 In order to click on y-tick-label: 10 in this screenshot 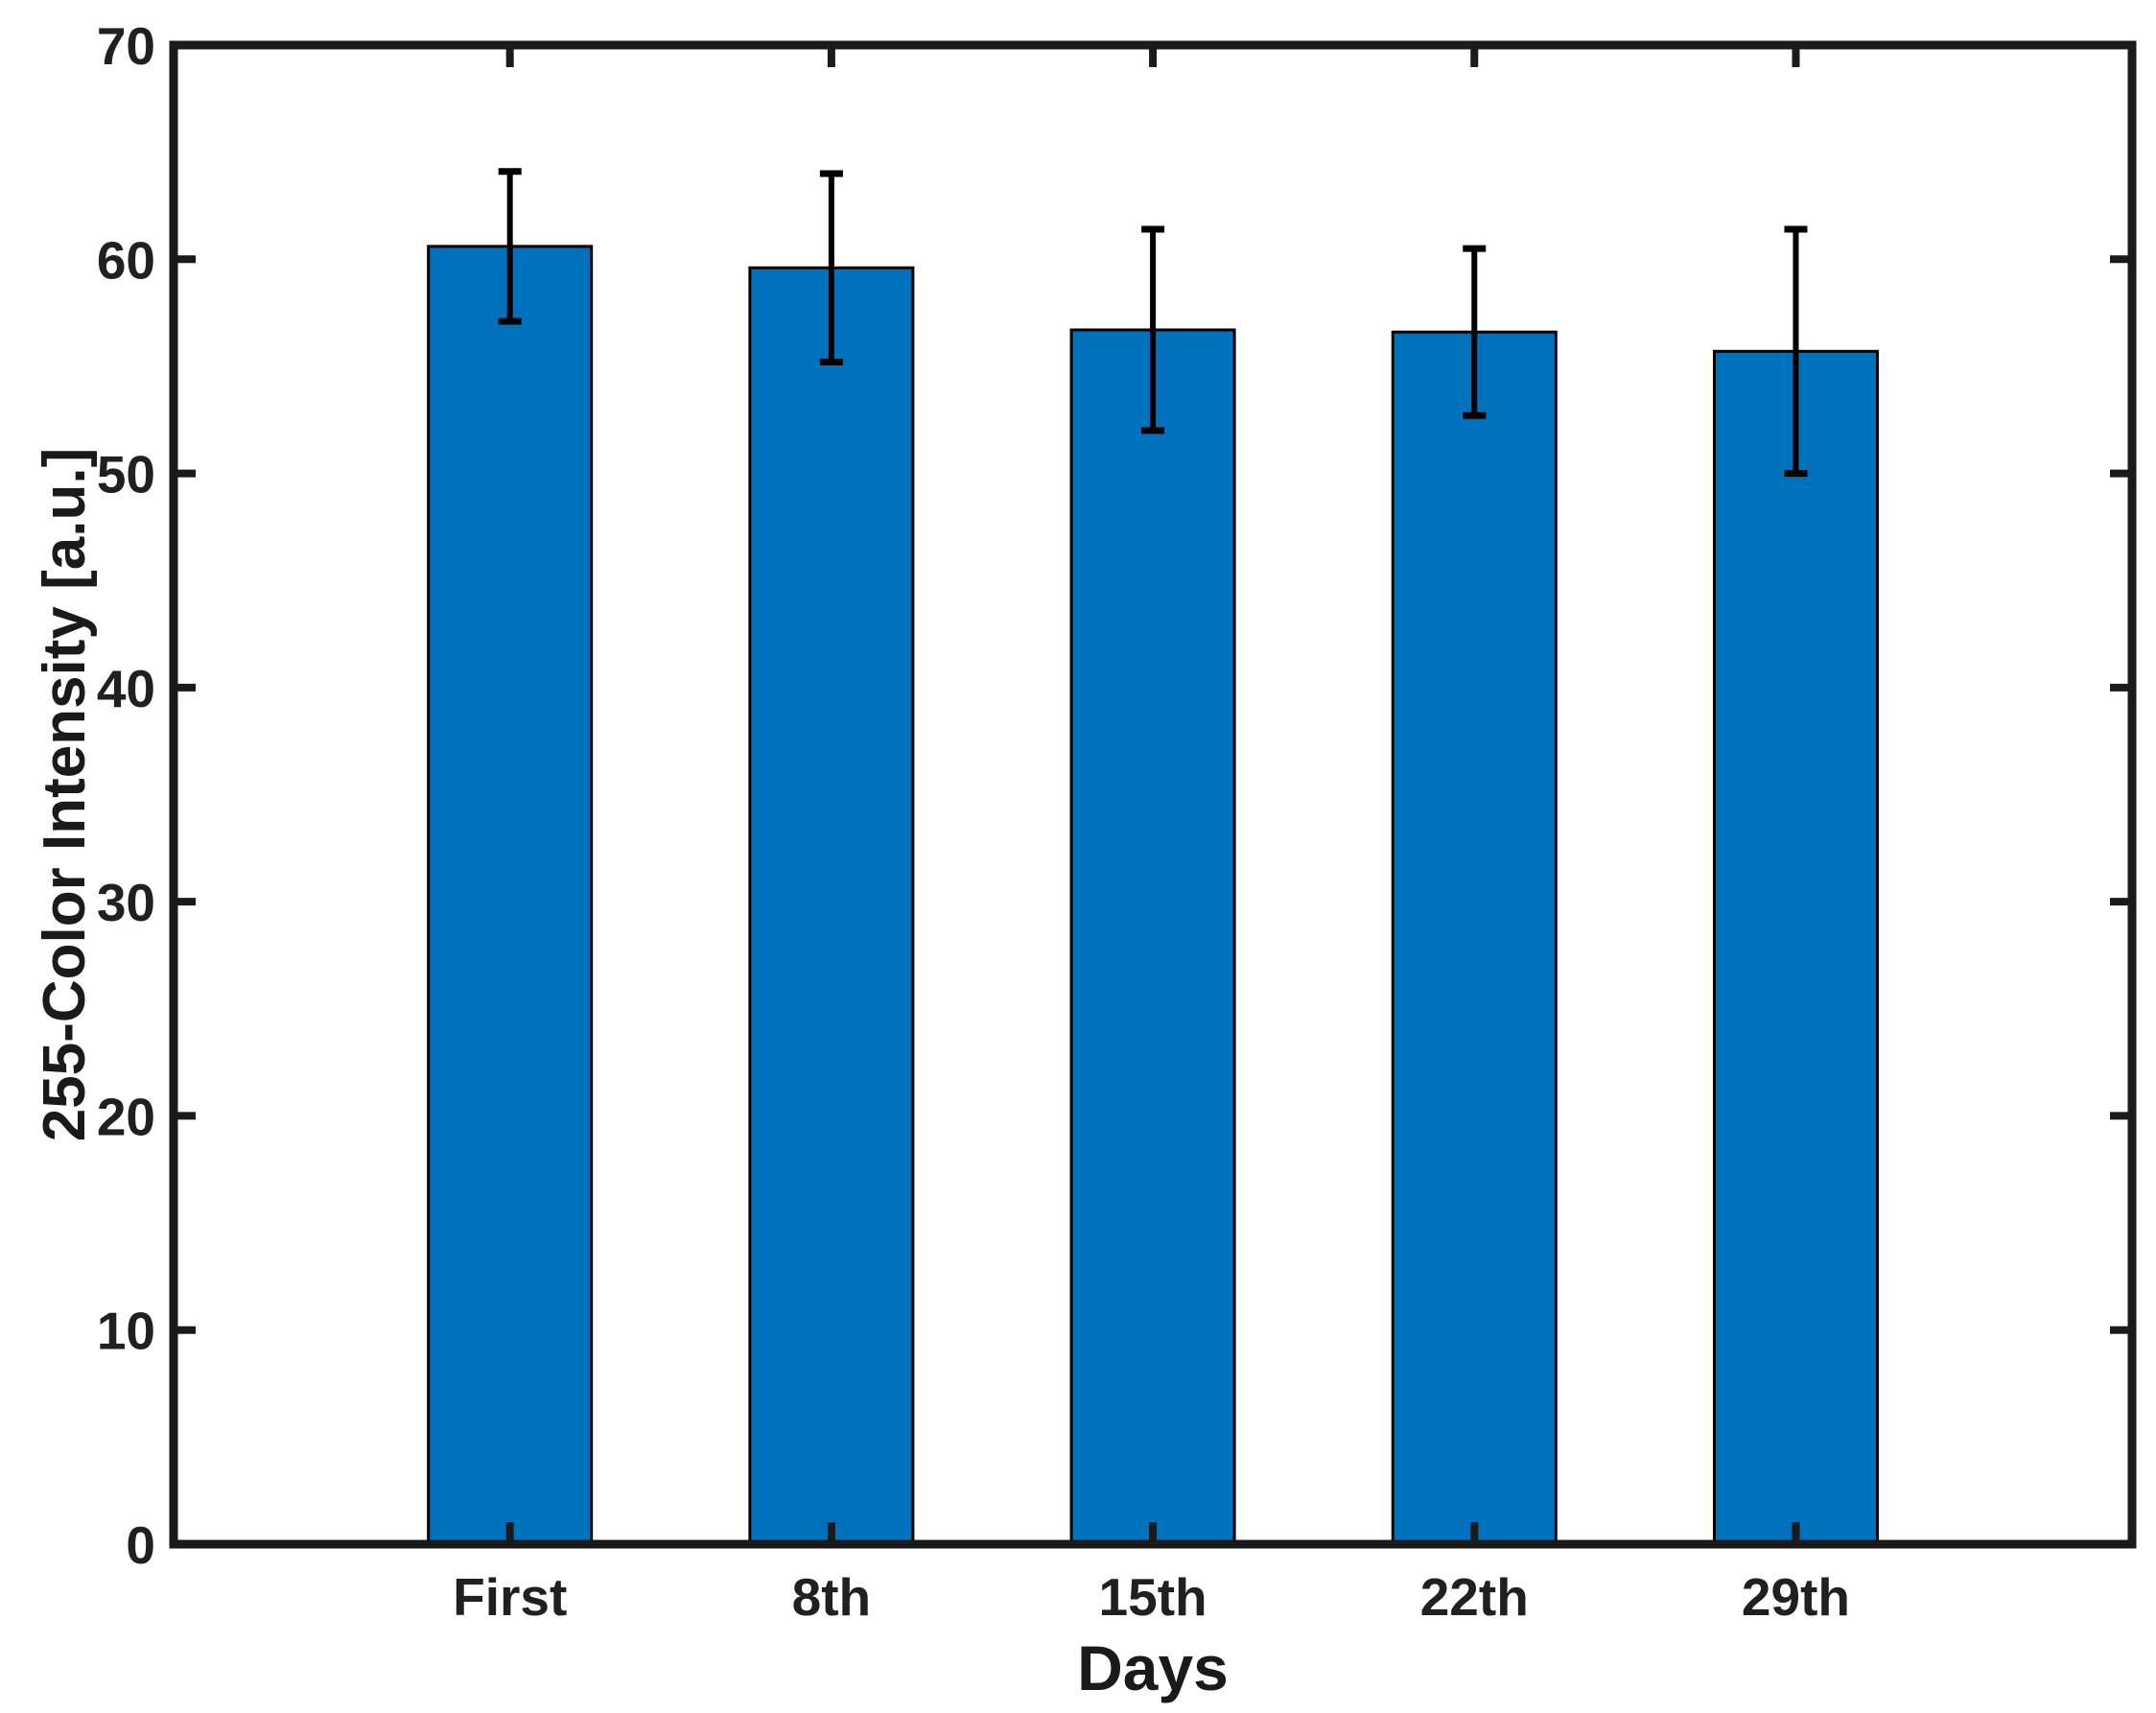, I will do `click(126, 1331)`.